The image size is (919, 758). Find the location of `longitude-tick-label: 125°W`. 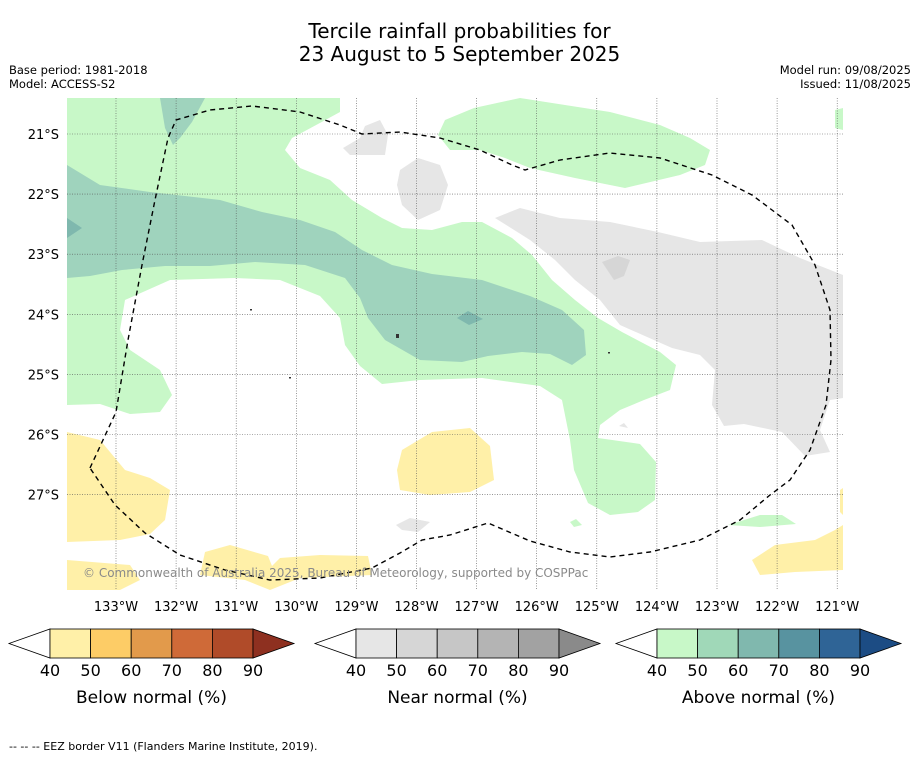

longitude-tick-label: 125°W is located at coordinates (597, 607).